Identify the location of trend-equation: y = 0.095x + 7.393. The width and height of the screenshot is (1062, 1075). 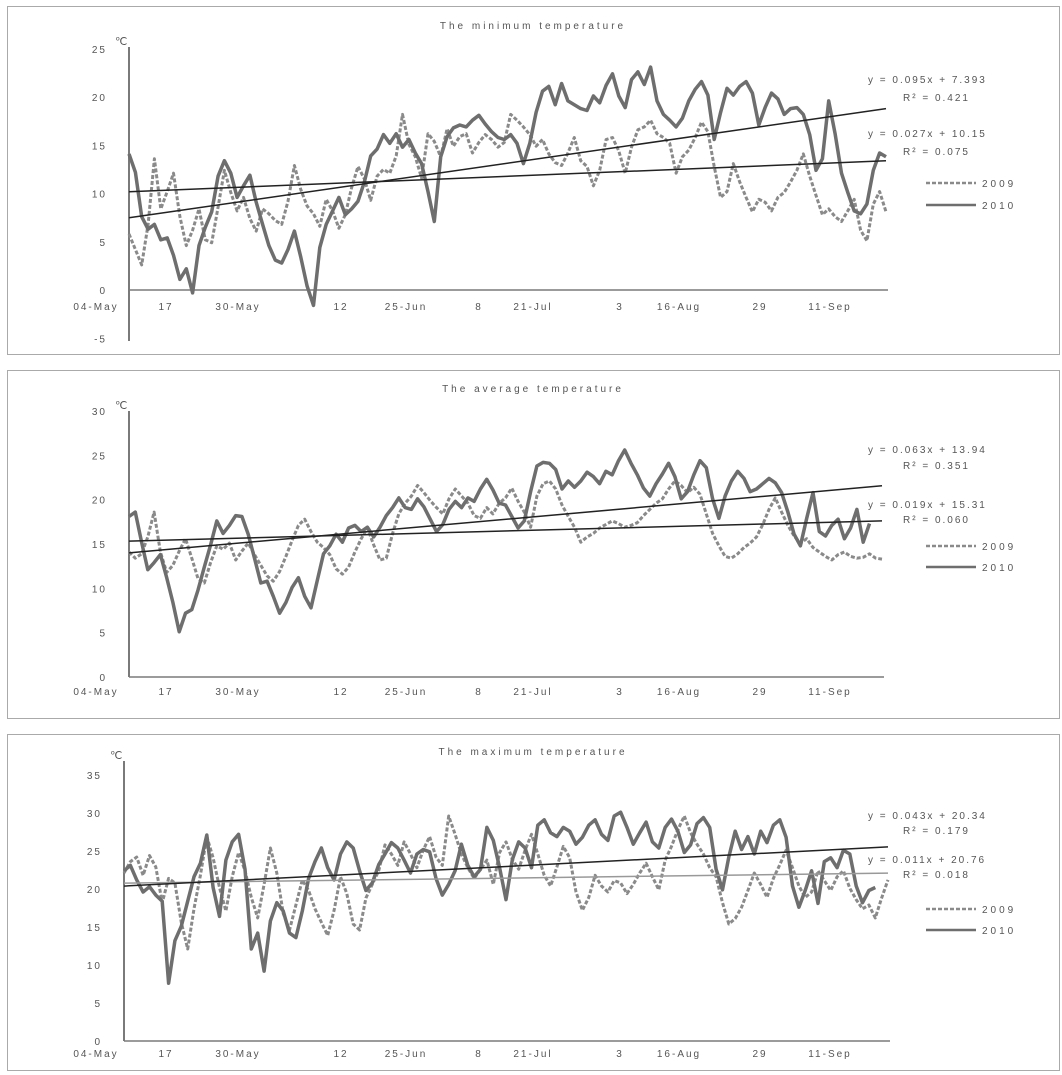
(927, 80).